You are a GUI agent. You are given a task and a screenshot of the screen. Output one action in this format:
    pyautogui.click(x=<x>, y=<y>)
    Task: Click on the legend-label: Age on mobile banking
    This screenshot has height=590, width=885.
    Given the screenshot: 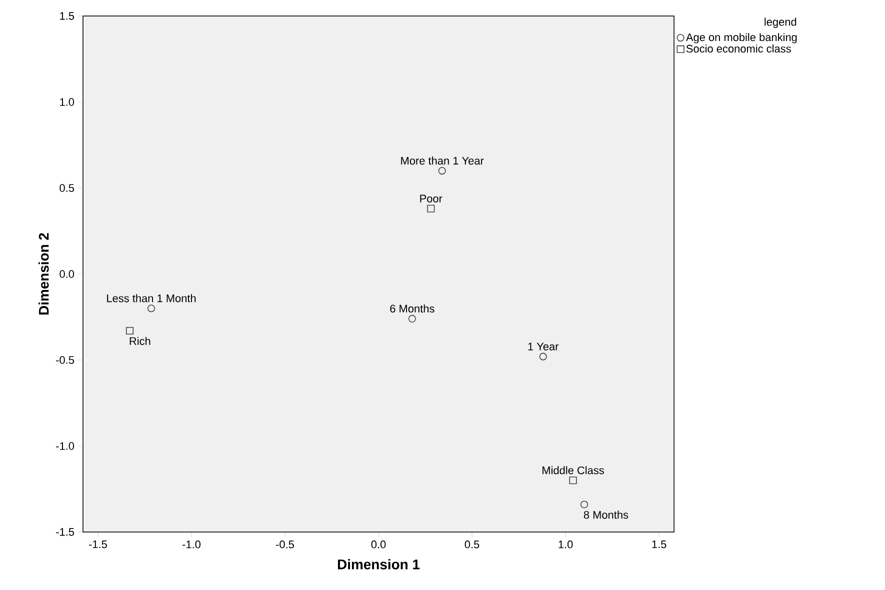 What is the action you would take?
    pyautogui.click(x=741, y=38)
    